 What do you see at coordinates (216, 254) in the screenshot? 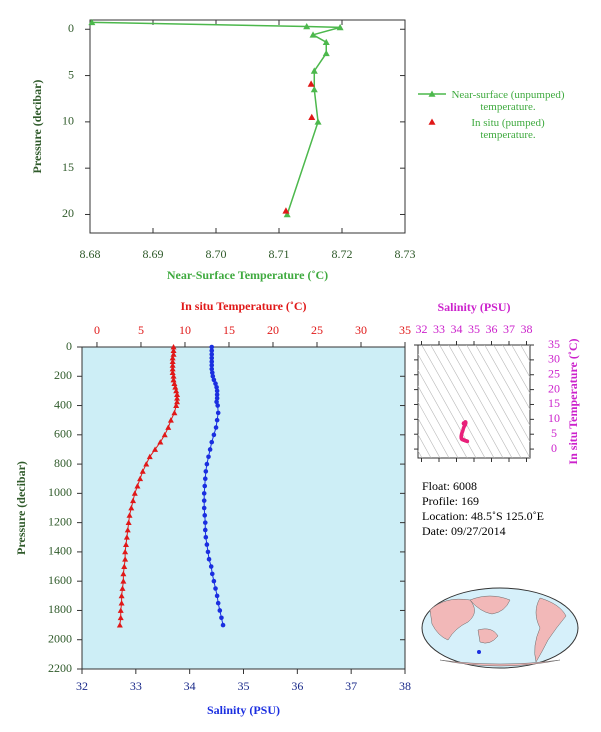
I see `x-tick-label: 8.70` at bounding box center [216, 254].